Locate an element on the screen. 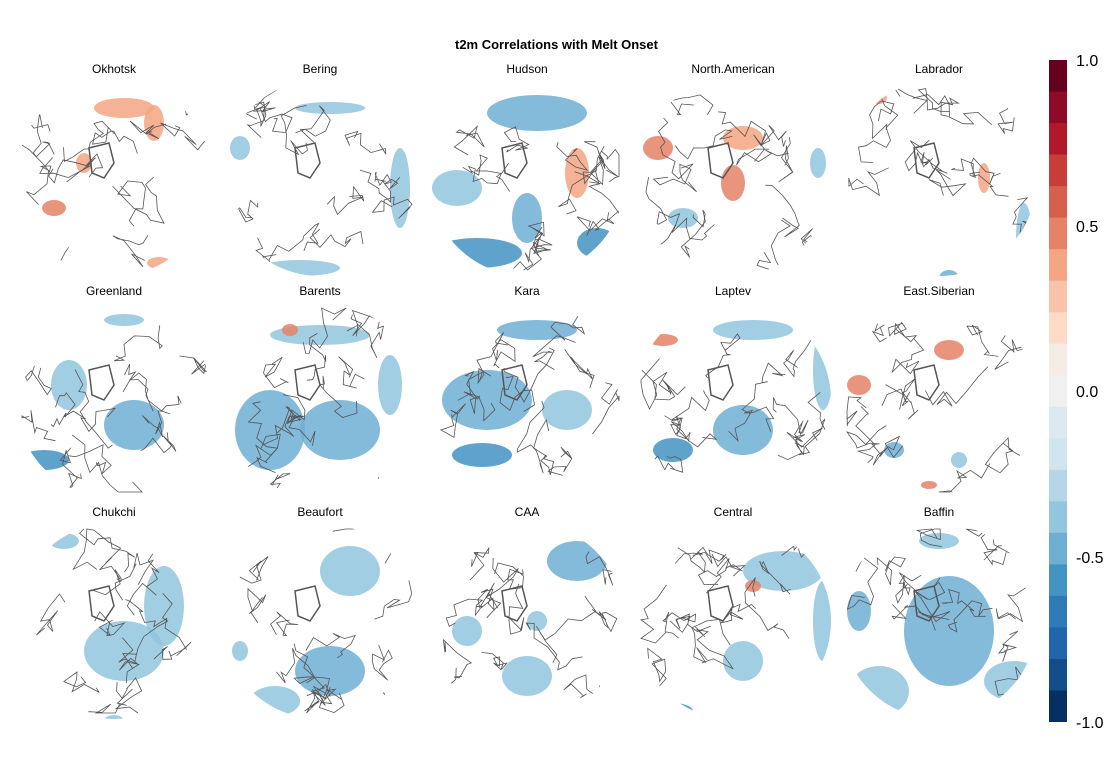 The height and width of the screenshot is (774, 1113). map-panel-kara: Kara is located at coordinates (527, 394).